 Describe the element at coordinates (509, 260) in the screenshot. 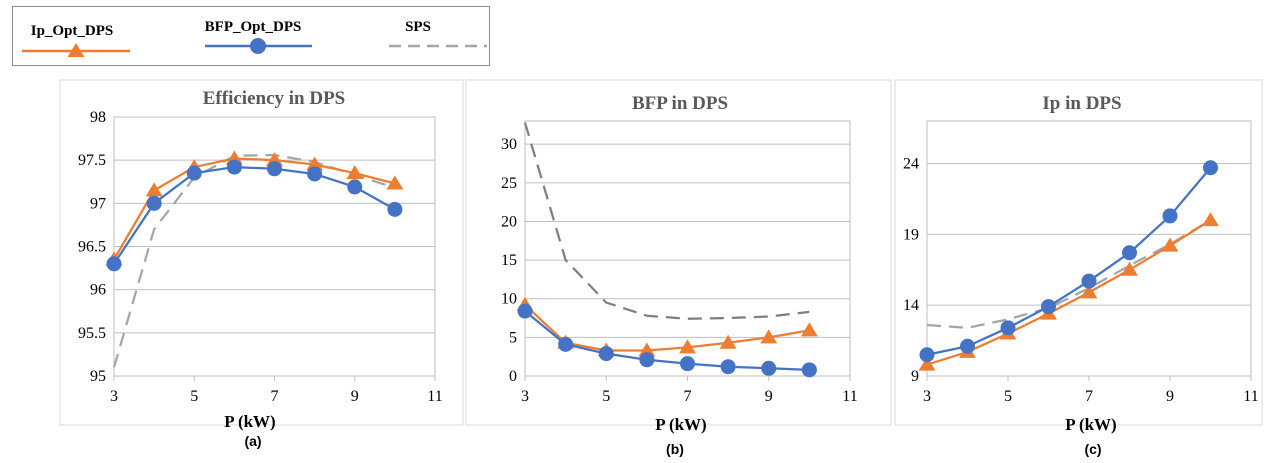

I see `y-tick-label: 15` at that location.